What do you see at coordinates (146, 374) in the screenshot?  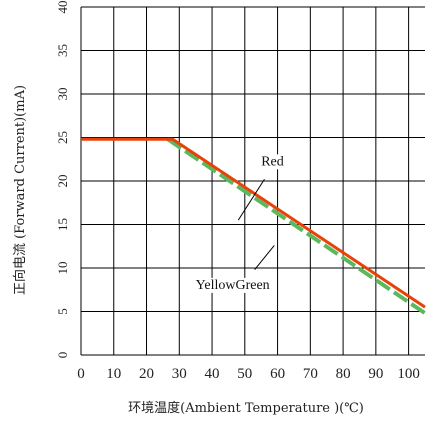 I see `x-tick-label: 20` at bounding box center [146, 374].